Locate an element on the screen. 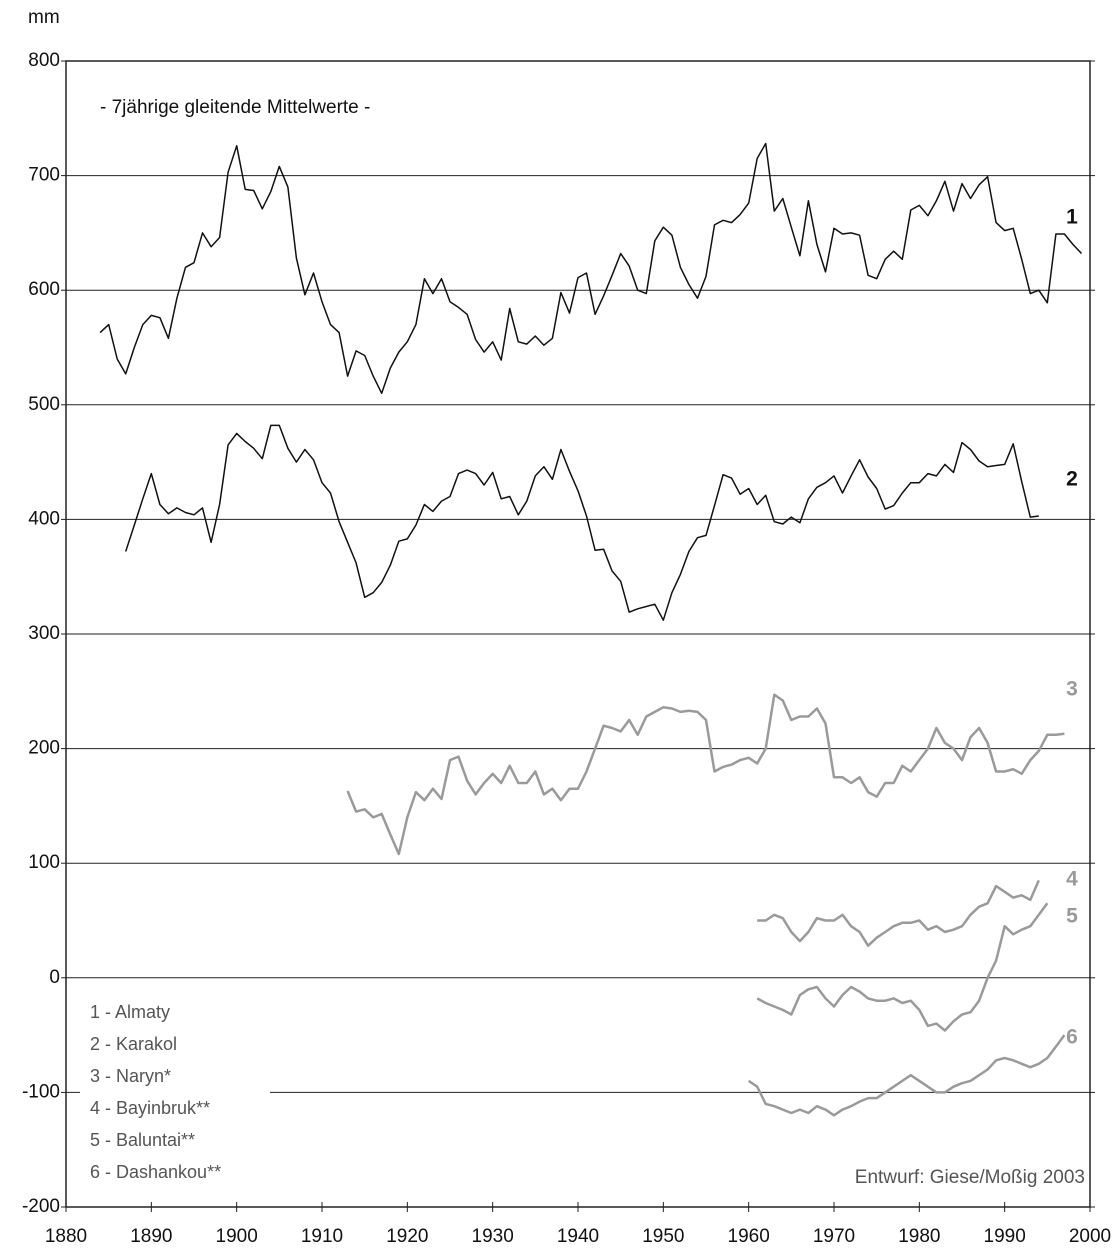 This screenshot has height=1256, width=1120. x-tick-label: 1950 is located at coordinates (663, 1236).